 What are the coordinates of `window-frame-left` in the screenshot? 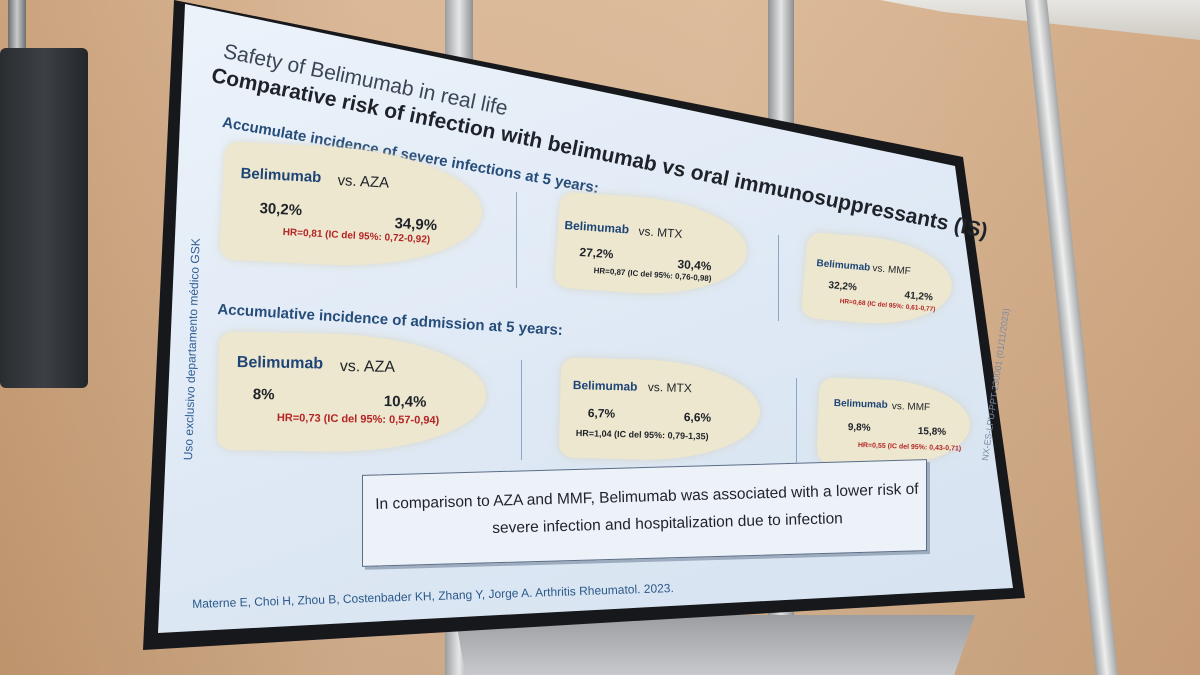 It's located at (17, 30).